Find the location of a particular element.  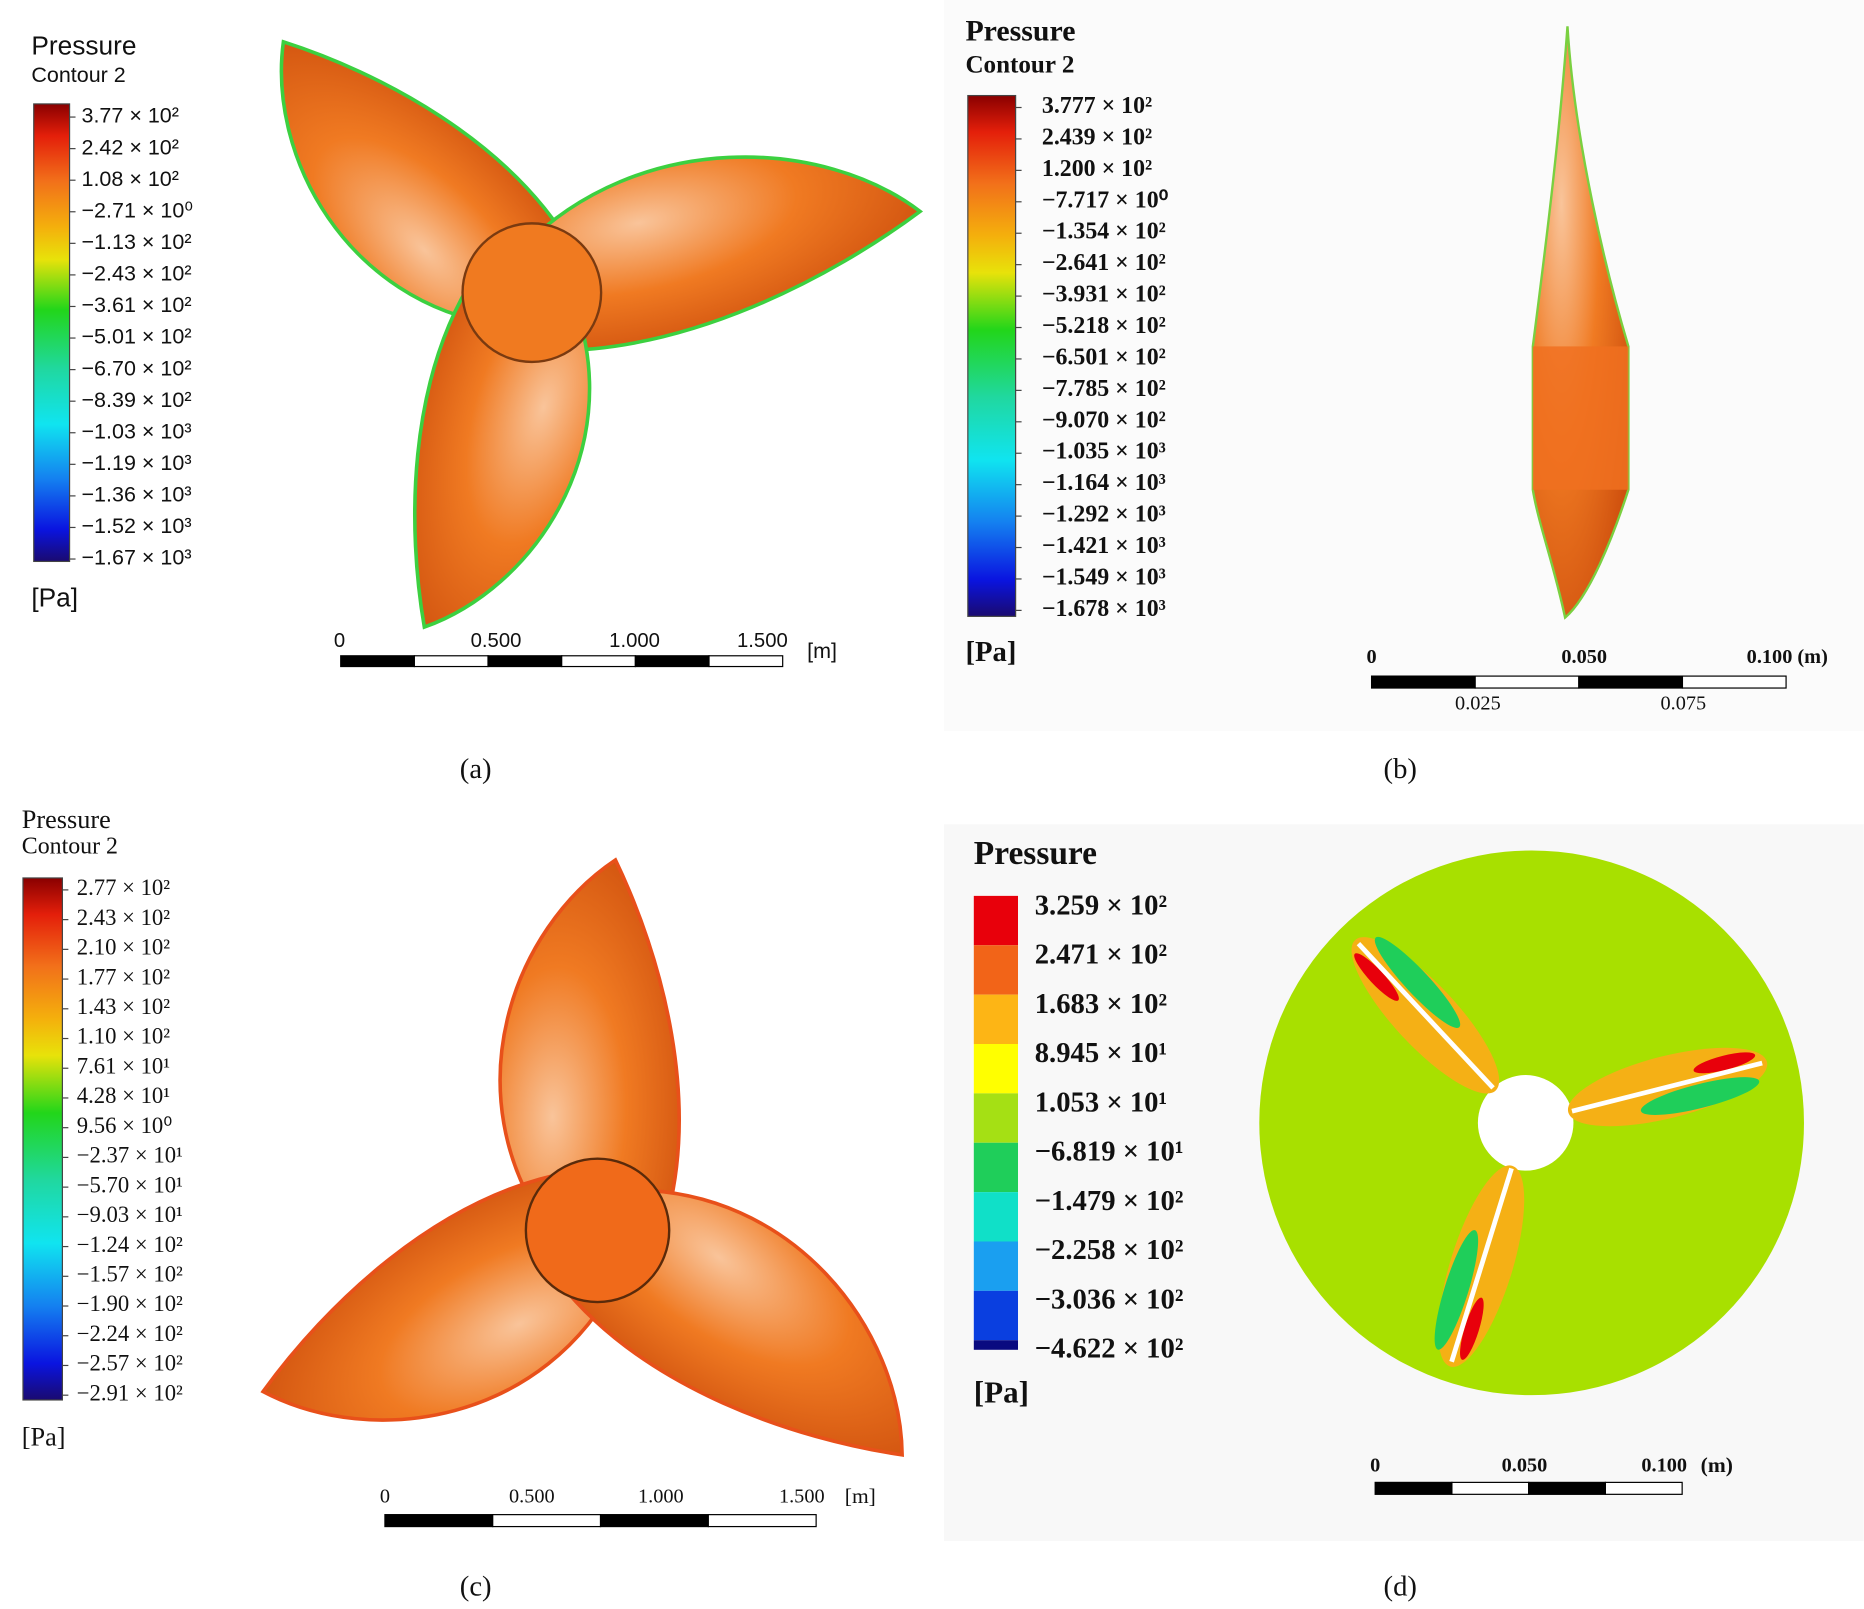

legend-label: −2.24 × 10² is located at coordinates (130, 1333).